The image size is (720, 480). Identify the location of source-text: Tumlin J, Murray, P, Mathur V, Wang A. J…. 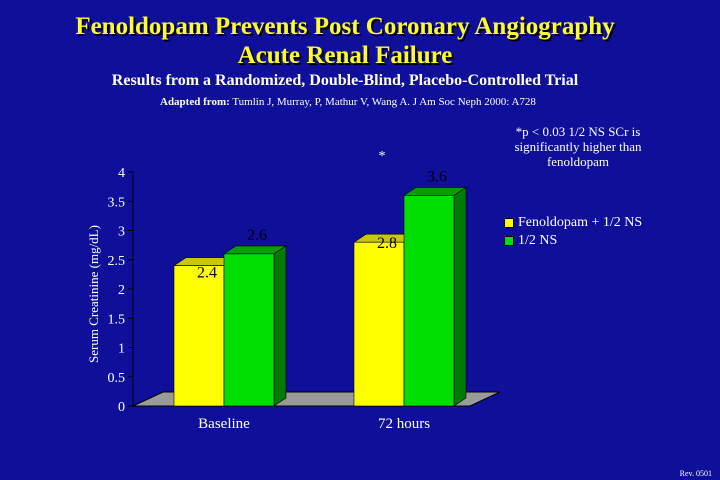
(384, 102).